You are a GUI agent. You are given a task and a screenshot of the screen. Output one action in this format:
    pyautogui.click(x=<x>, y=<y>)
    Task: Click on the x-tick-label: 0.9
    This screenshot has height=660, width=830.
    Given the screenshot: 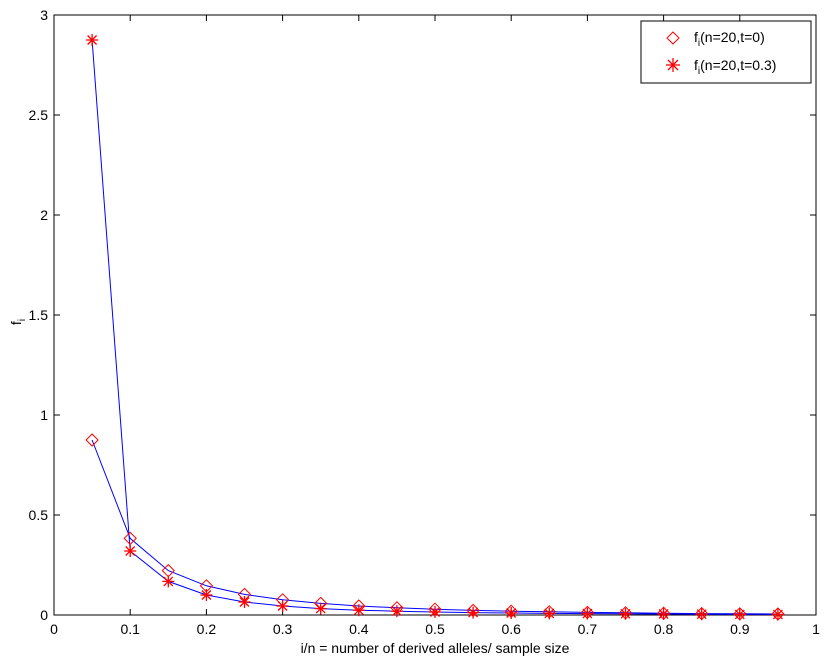 What is the action you would take?
    pyautogui.click(x=740, y=629)
    